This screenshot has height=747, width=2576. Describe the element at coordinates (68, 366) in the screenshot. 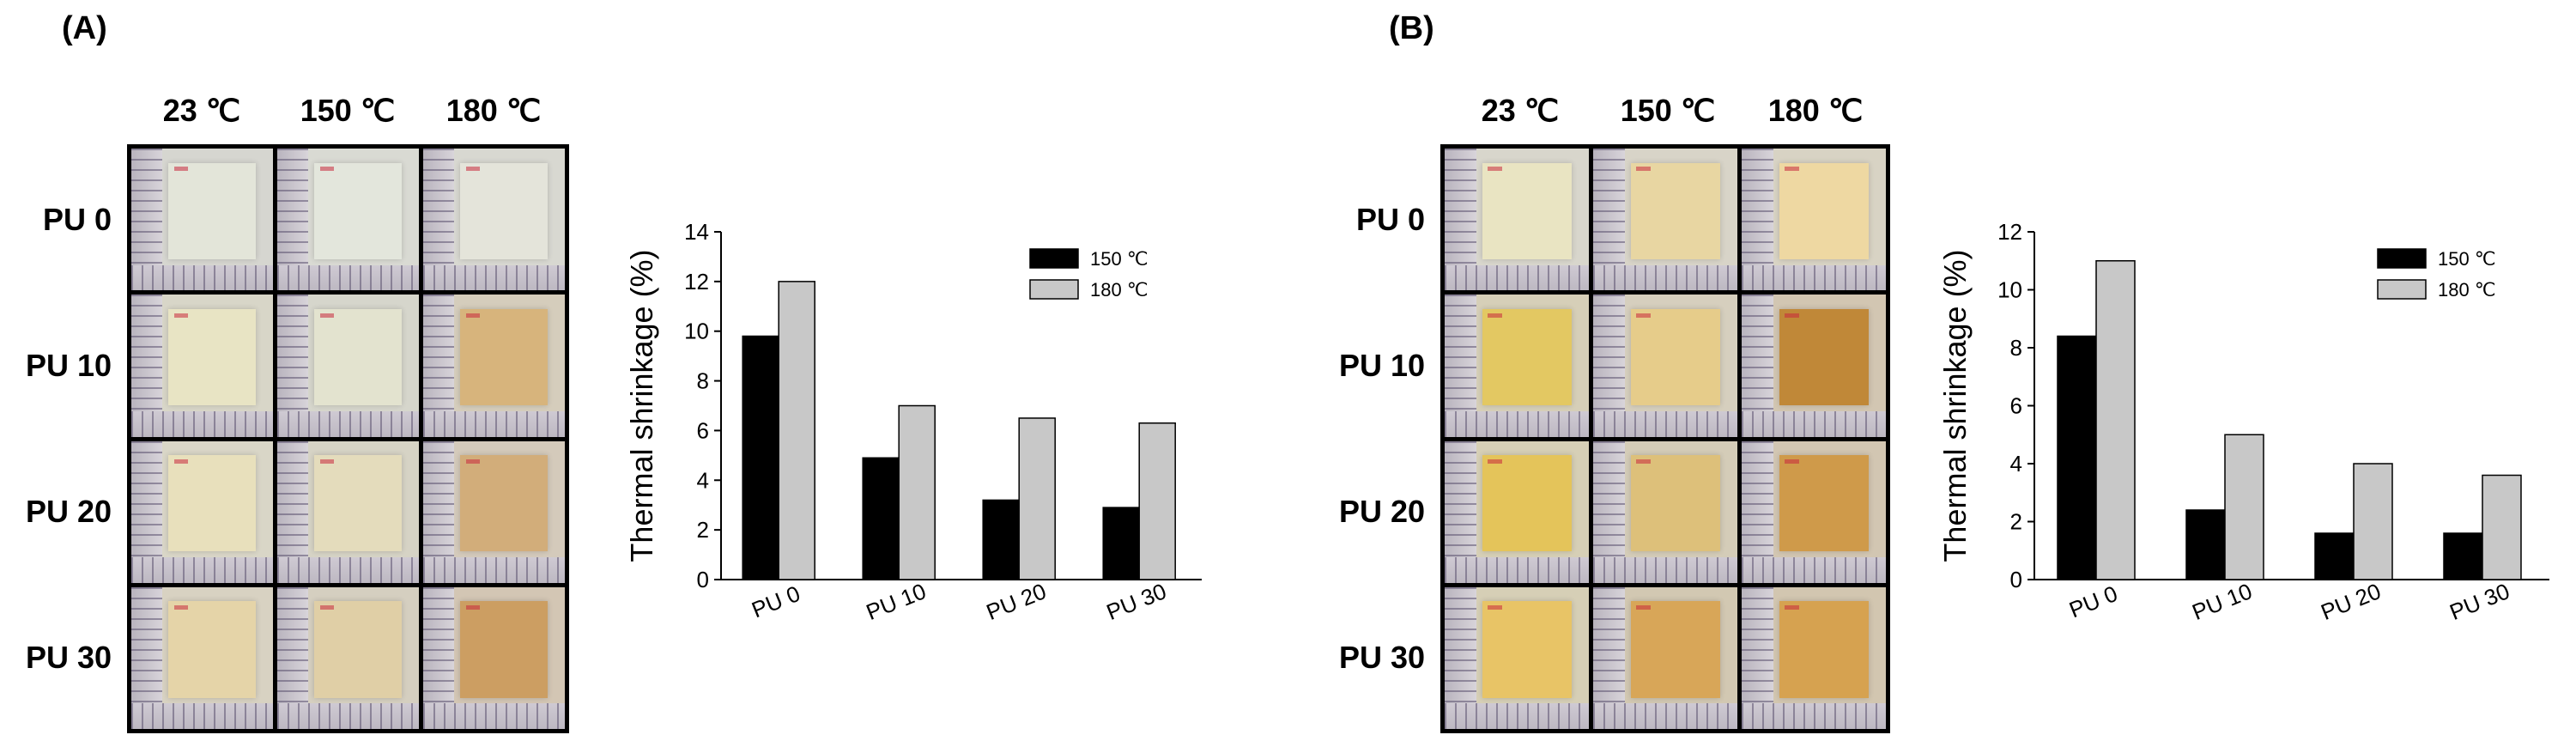

I see `panel-a-row-pu10: PU 10` at that location.